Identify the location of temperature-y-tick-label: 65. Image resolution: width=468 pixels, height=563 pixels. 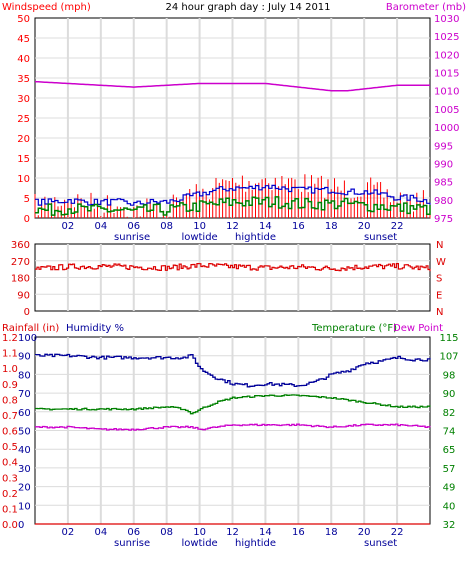
(449, 450).